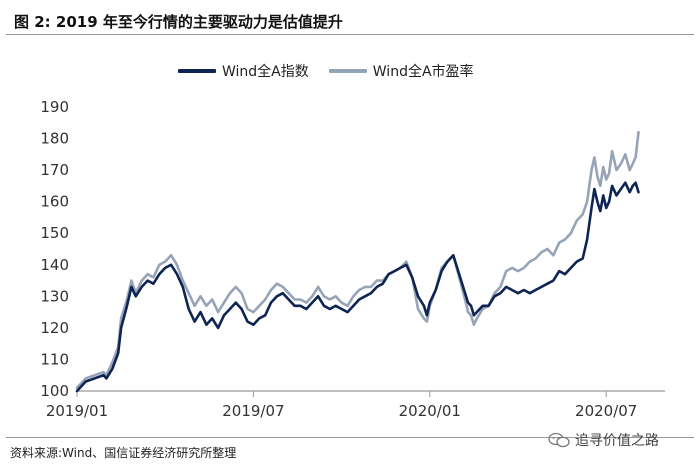  I want to click on figure-title-text: 2019 年至今行情的主要驱动力是估值提升, so click(199, 22).